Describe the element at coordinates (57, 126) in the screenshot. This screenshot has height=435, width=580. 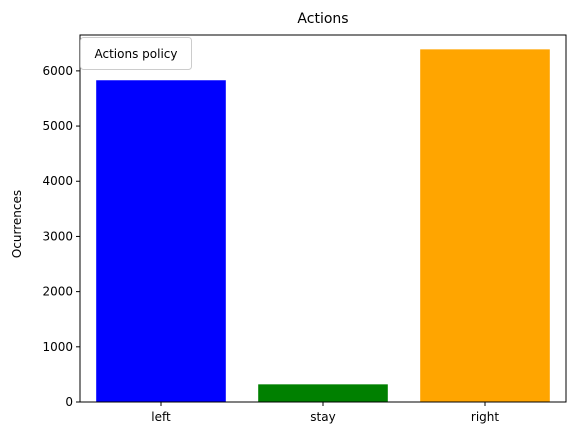
I see `y-tick-label: 5000` at that location.